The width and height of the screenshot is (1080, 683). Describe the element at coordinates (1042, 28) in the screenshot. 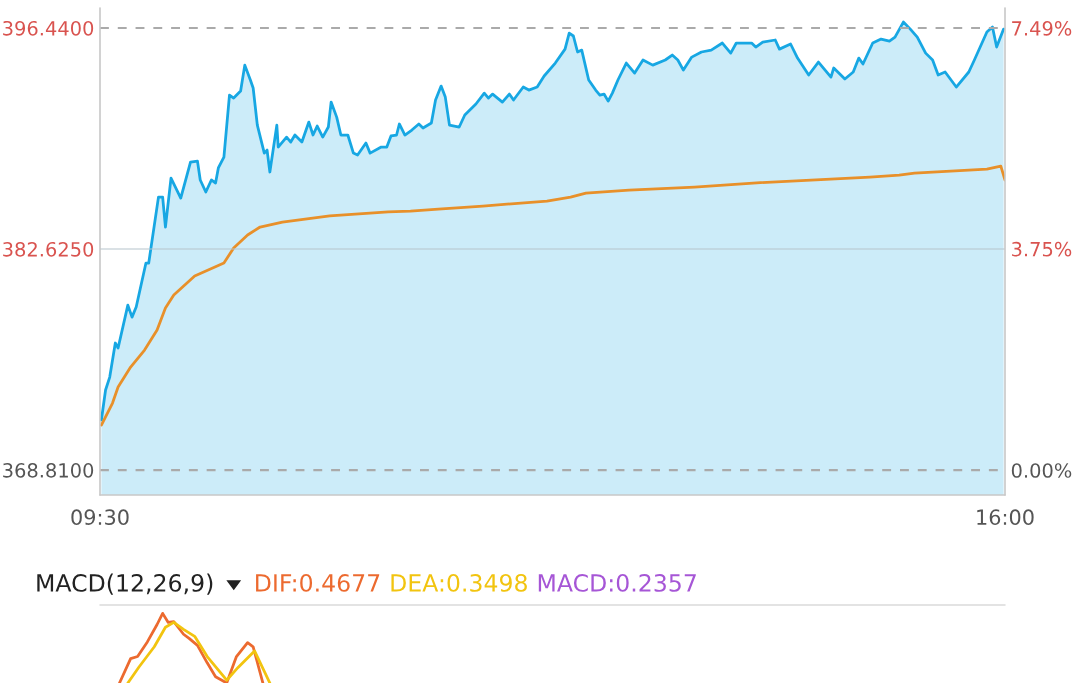

I see `y2-tick-label: 7.49%` at that location.